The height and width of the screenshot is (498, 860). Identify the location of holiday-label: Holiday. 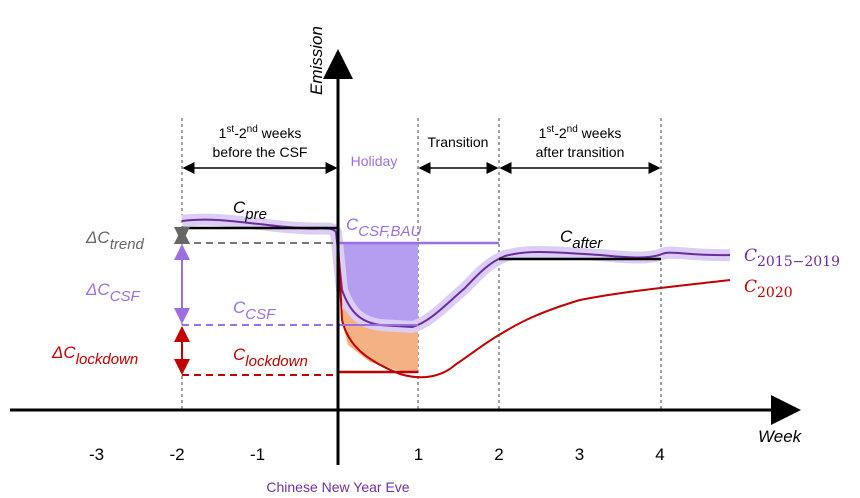
(374, 161).